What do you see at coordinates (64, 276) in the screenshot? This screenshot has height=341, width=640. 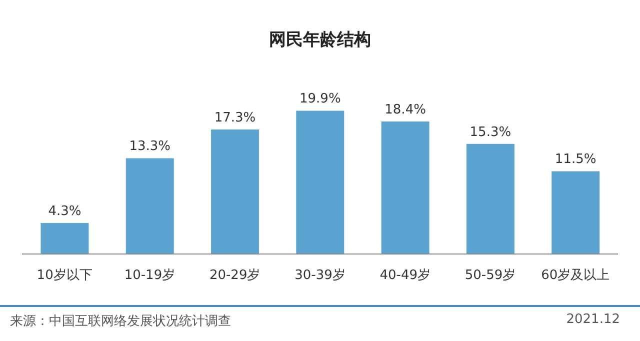 I see `x-tick-label: 10岁以下` at bounding box center [64, 276].